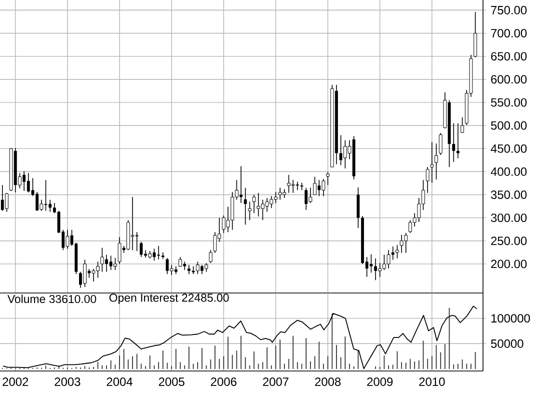  Describe the element at coordinates (509, 241) in the screenshot. I see `y-tick-label: 250.00` at that location.